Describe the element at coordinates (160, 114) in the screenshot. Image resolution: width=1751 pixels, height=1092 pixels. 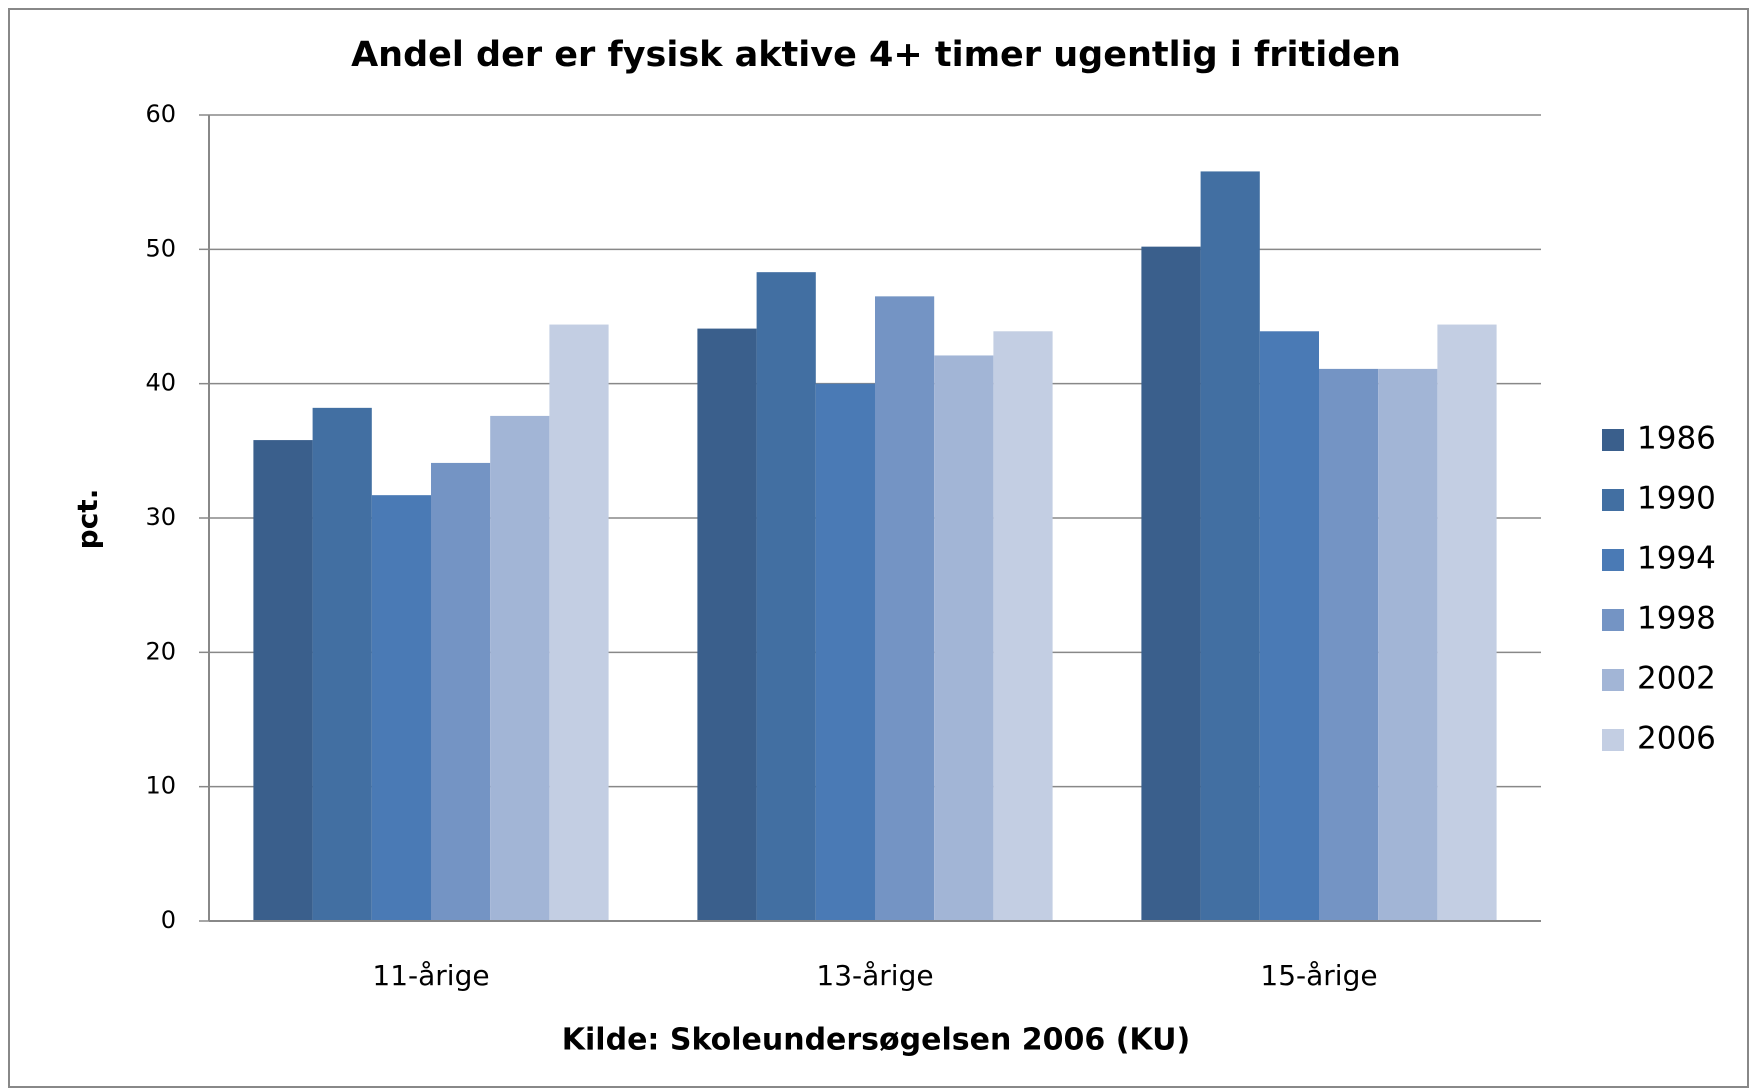
I see `y-tick-label: 60` at that location.